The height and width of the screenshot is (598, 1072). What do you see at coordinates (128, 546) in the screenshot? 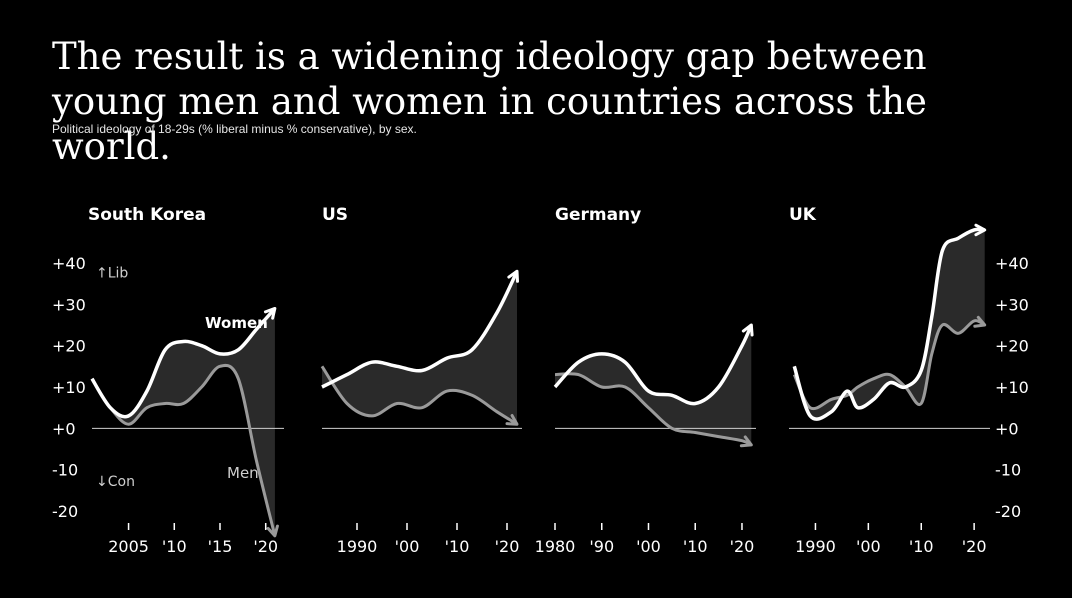
I see `x-tick-label: 2005` at bounding box center [128, 546].